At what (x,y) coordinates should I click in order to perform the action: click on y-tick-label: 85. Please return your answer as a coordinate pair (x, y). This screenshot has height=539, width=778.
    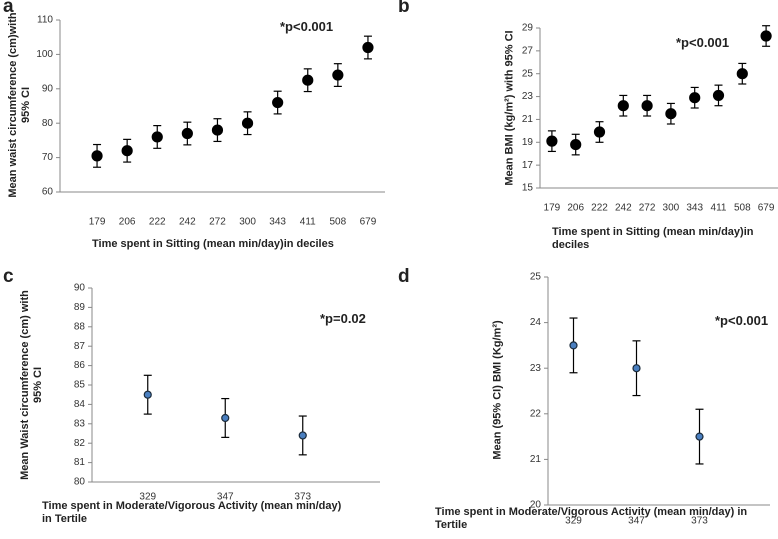
    Looking at the image, I should click on (80, 385).